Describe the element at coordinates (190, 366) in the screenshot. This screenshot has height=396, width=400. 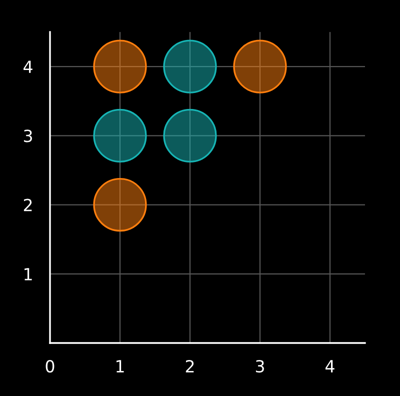
I see `x-tick-label: 2` at that location.